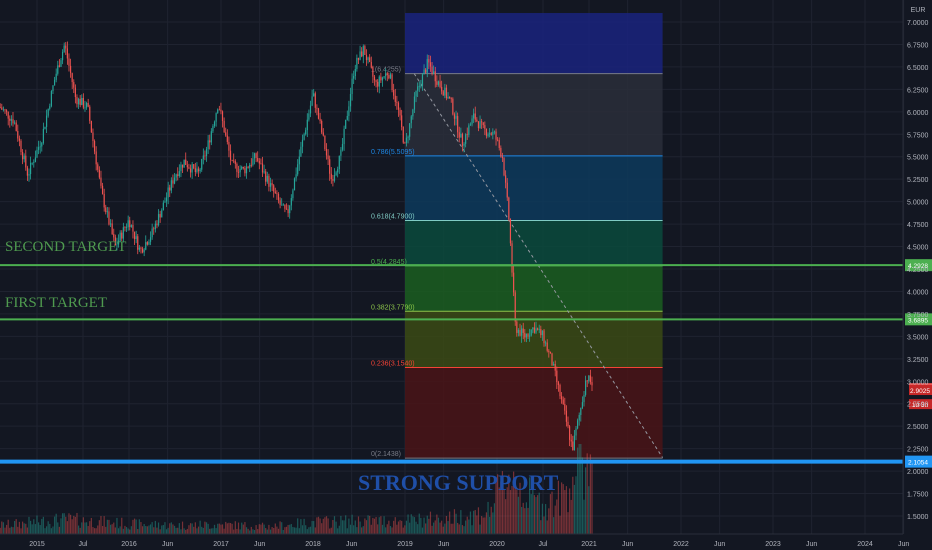 The width and height of the screenshot is (932, 550). Describe the element at coordinates (918, 319) in the screenshot. I see `level-price-tag` at that location.